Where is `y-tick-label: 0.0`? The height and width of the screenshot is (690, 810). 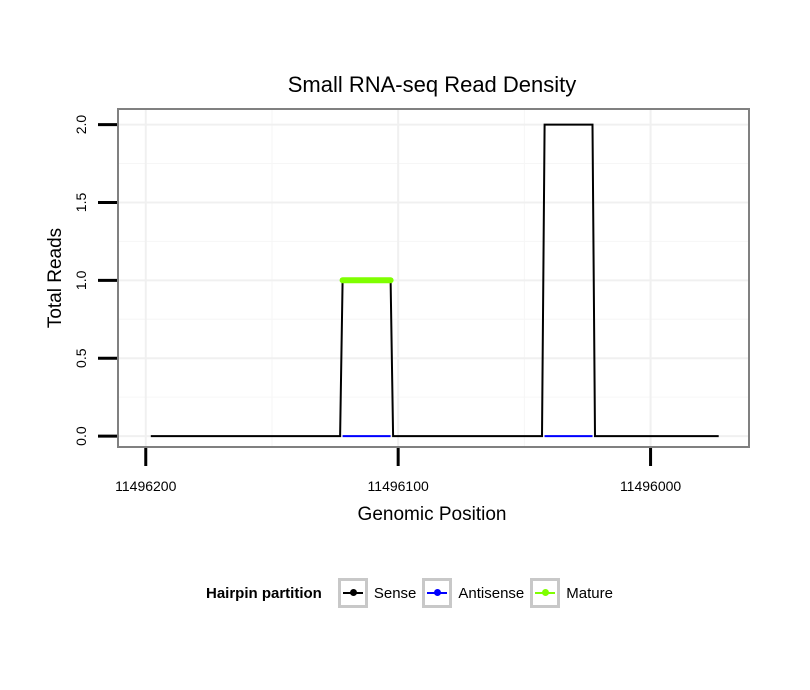 y-tick-label: 0.0 is located at coordinates (81, 436).